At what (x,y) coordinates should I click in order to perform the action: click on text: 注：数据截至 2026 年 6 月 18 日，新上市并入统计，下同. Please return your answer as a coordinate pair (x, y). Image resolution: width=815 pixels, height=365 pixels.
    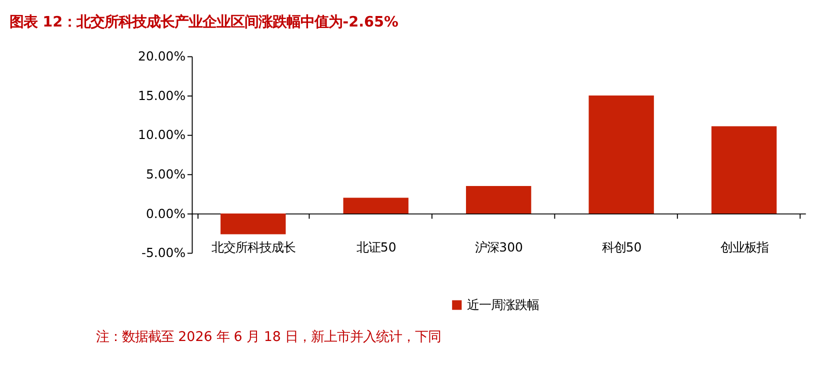
    Looking at the image, I should click on (269, 337).